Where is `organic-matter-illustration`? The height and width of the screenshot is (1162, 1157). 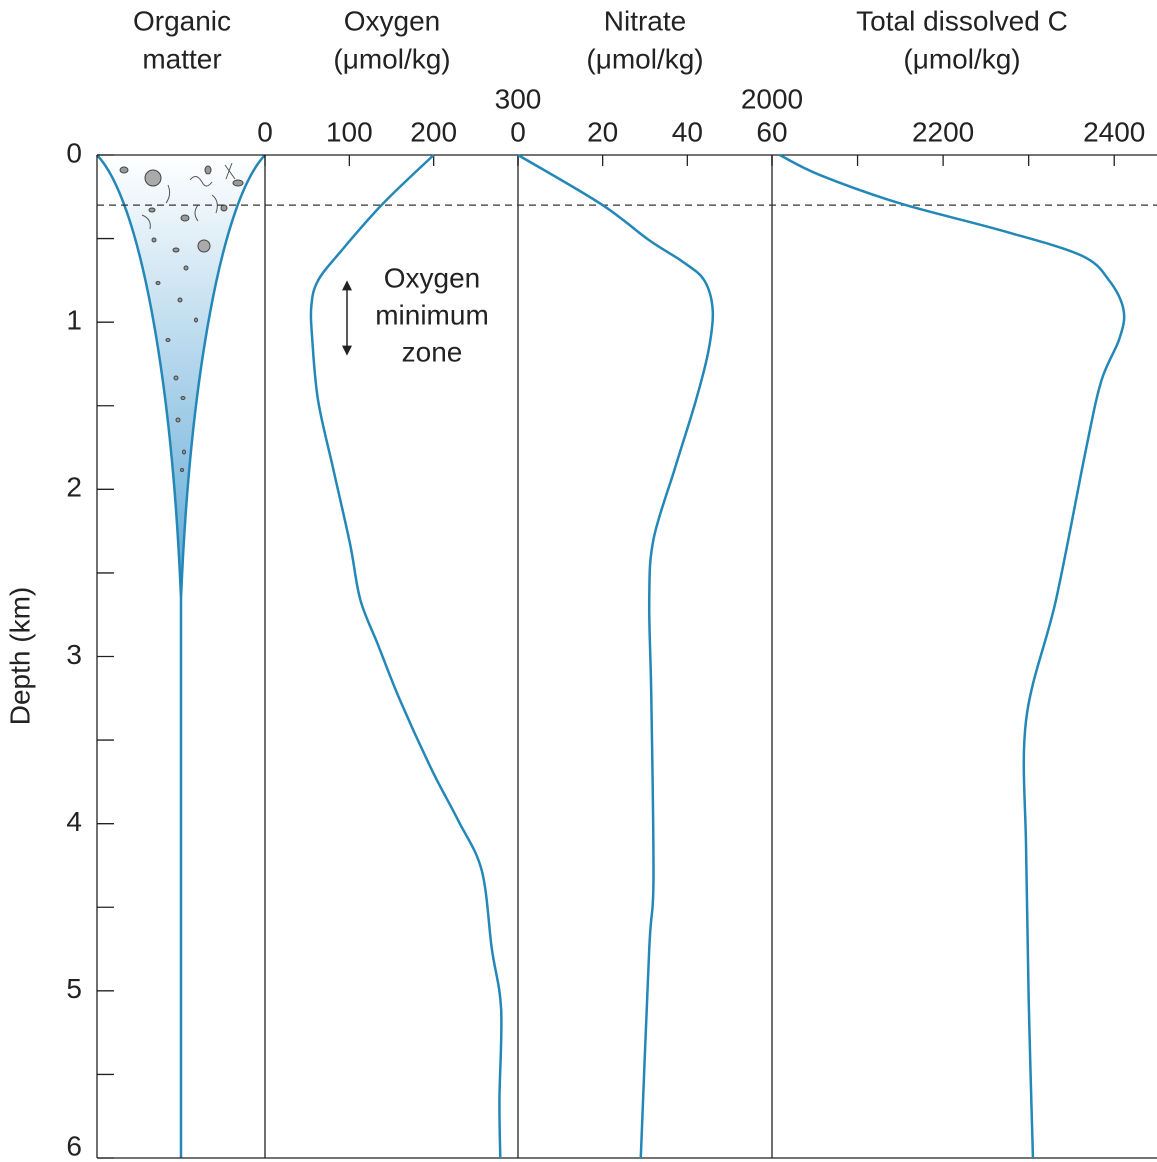
organic-matter-illustration is located at coordinates (181, 656).